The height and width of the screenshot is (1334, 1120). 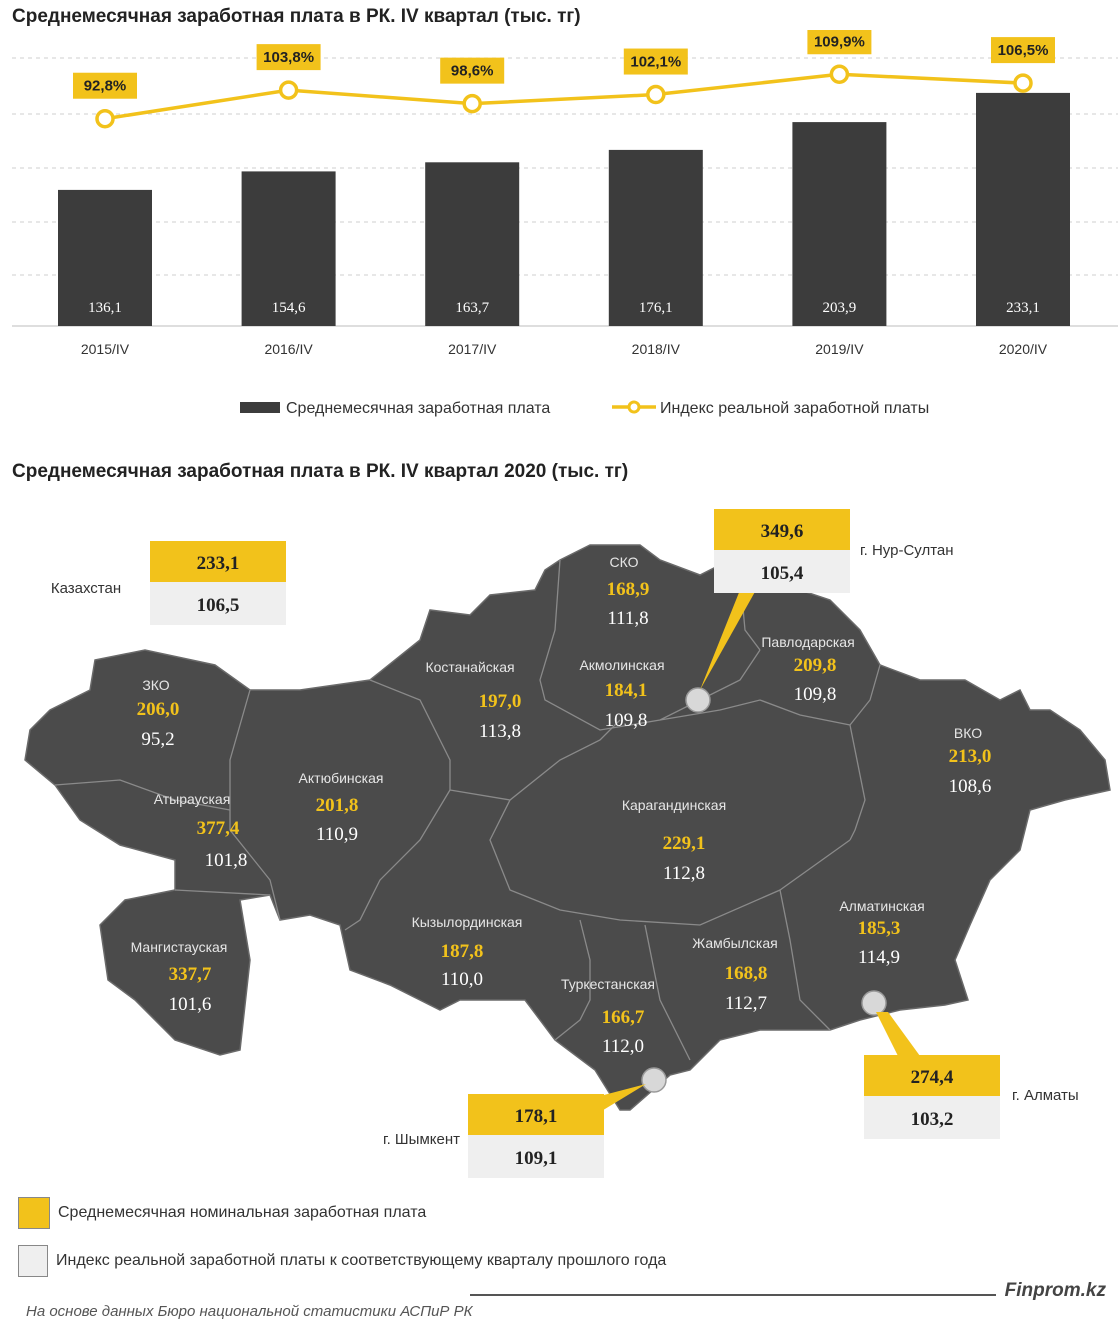 What do you see at coordinates (656, 349) in the screenshot?
I see `x-tick-label: 2018/IV` at bounding box center [656, 349].